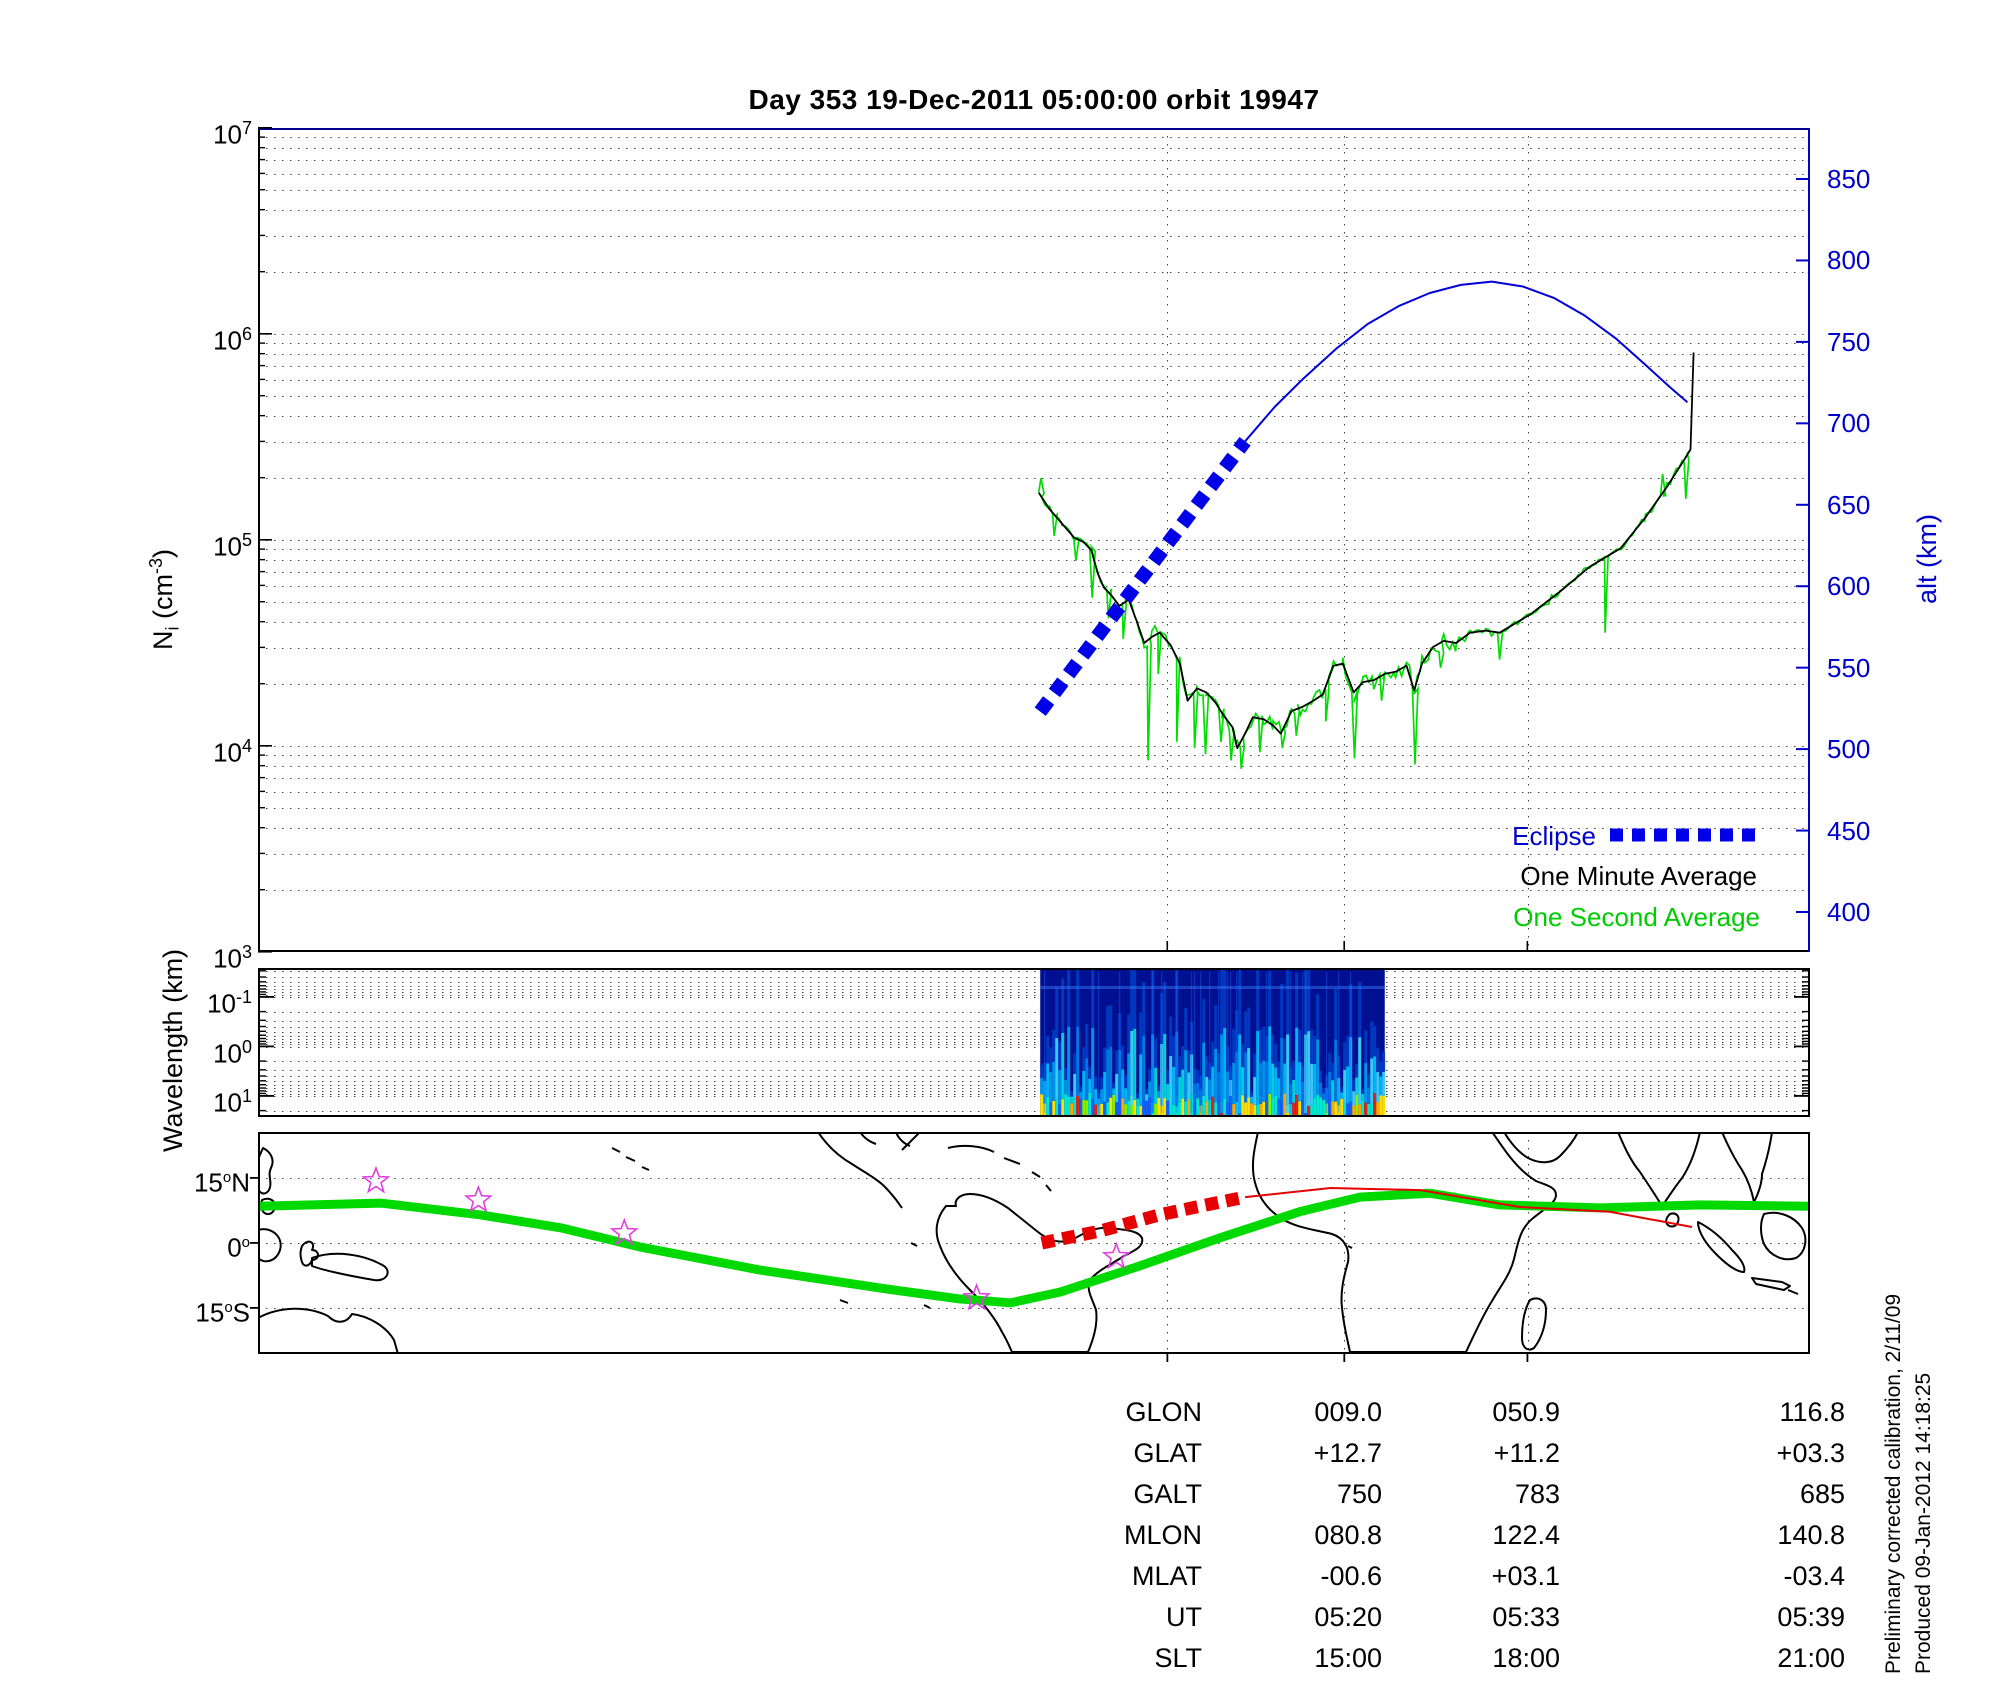  What do you see at coordinates (1184, 1617) in the screenshot?
I see `table-row-label: UT` at bounding box center [1184, 1617].